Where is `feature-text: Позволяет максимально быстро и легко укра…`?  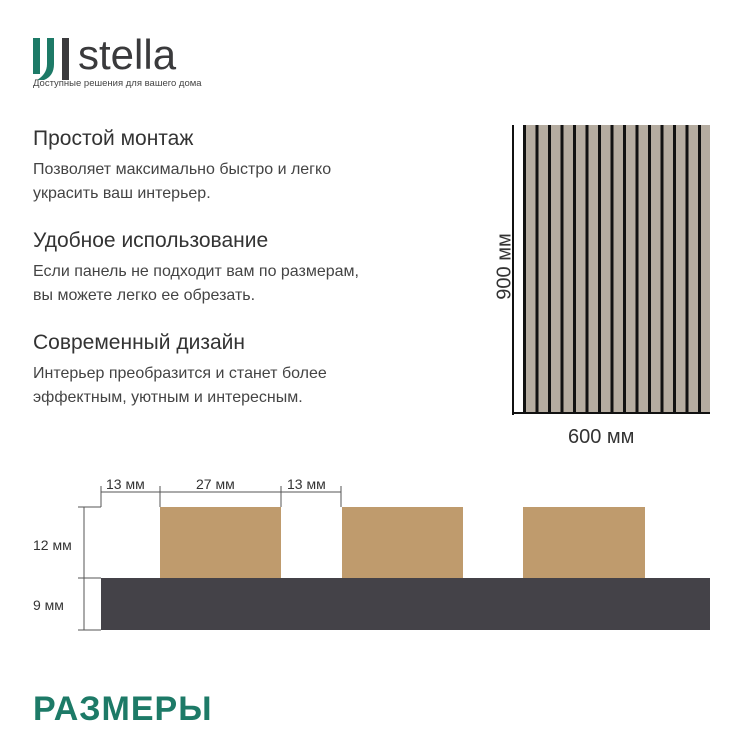
feature-text: Позволяет максимально быстро и легко укра… is located at coordinates (182, 181).